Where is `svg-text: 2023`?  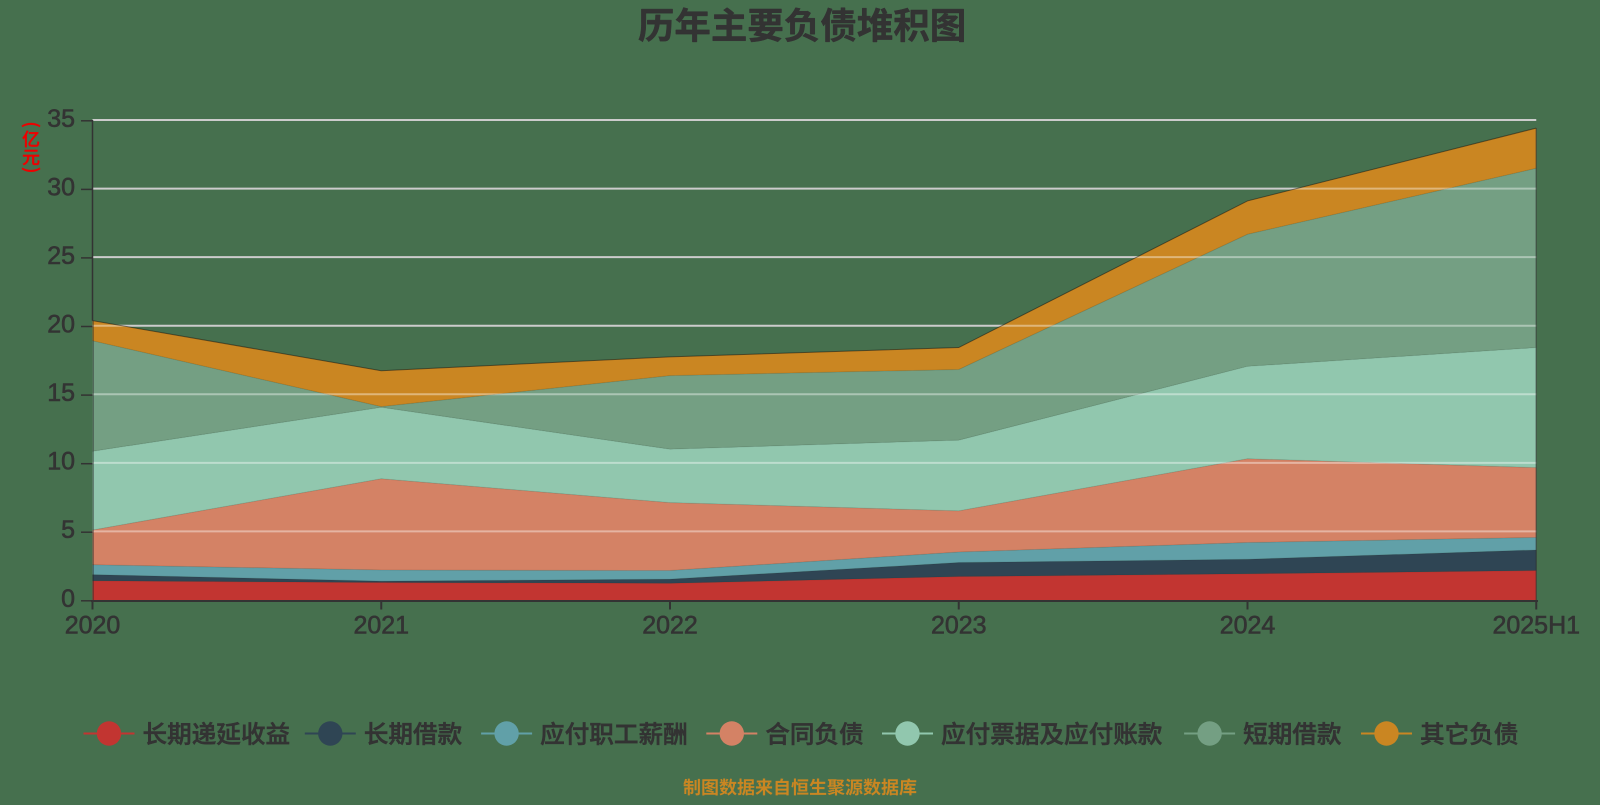 svg-text: 2023 is located at coordinates (959, 626).